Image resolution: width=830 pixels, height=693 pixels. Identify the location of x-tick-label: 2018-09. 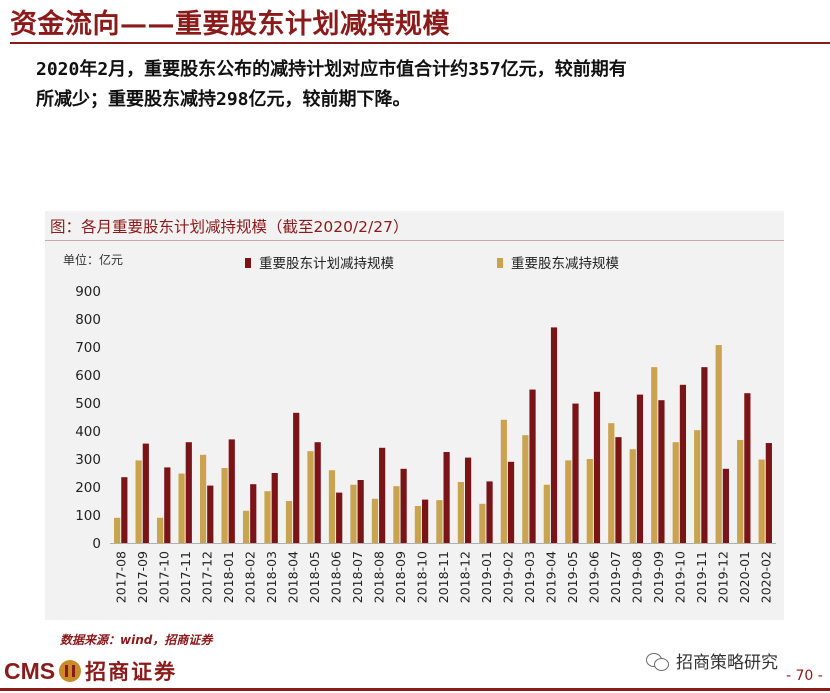
(400, 577).